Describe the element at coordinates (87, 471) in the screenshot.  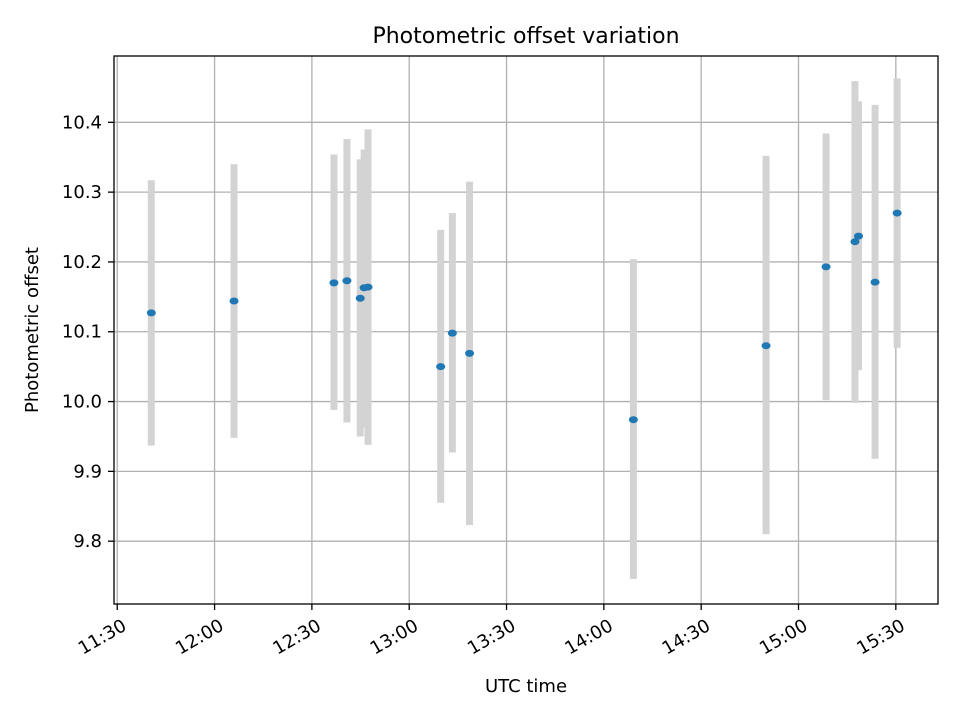
I see `y-tick-label: 9.9` at that location.